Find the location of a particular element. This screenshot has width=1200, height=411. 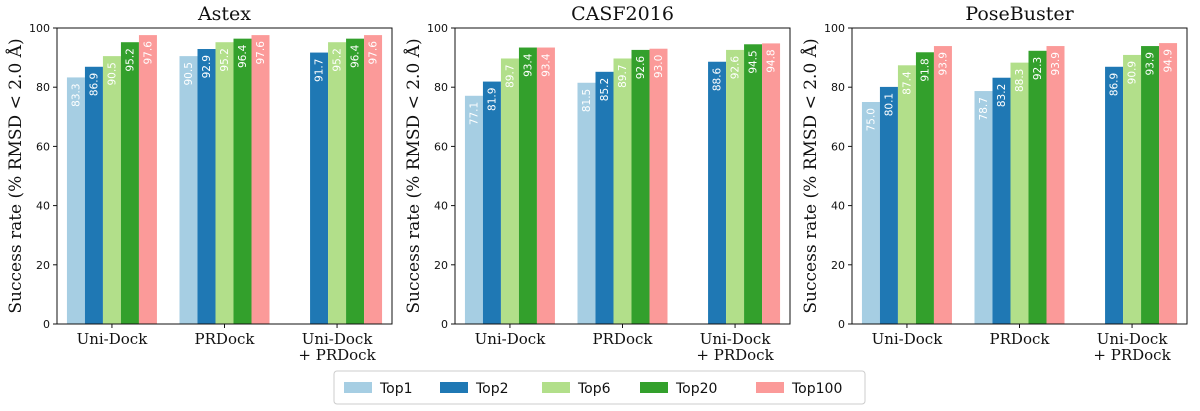

bar-astex-prdock-top20 is located at coordinates (242, 181).